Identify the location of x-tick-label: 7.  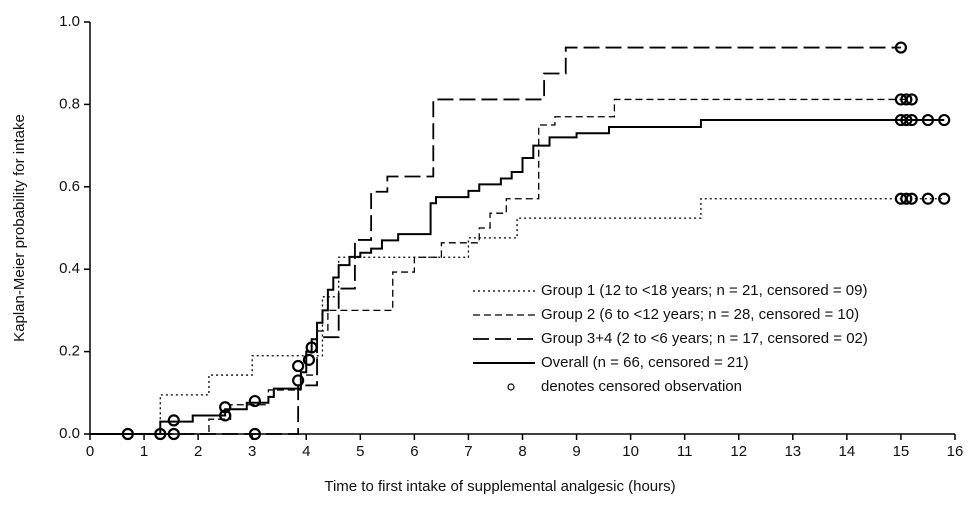
(468, 451).